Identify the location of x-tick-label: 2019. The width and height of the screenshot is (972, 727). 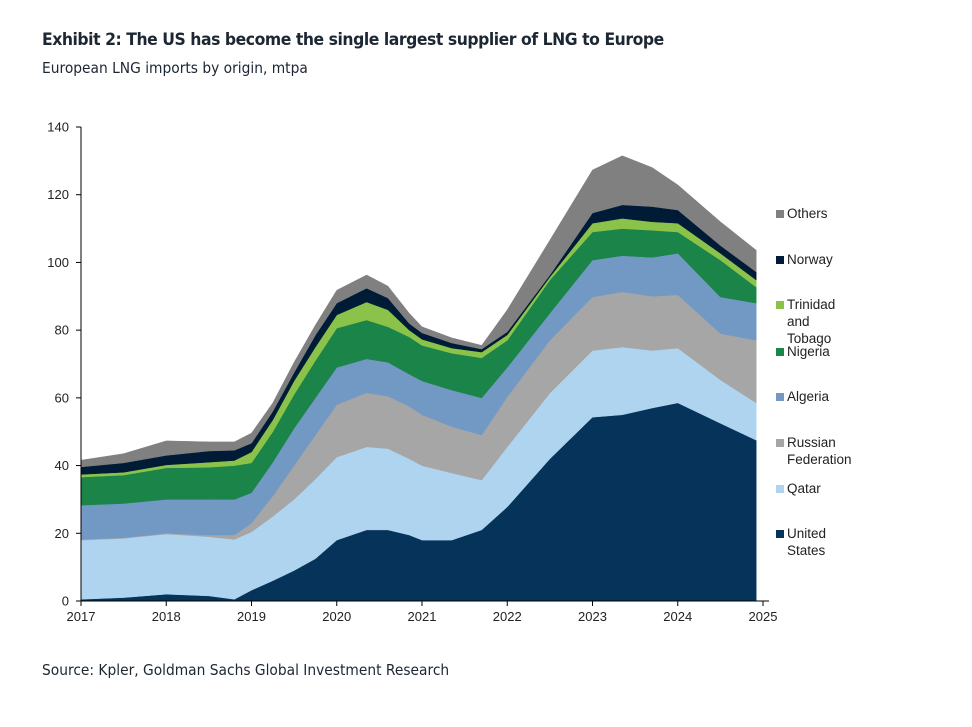
(251, 616).